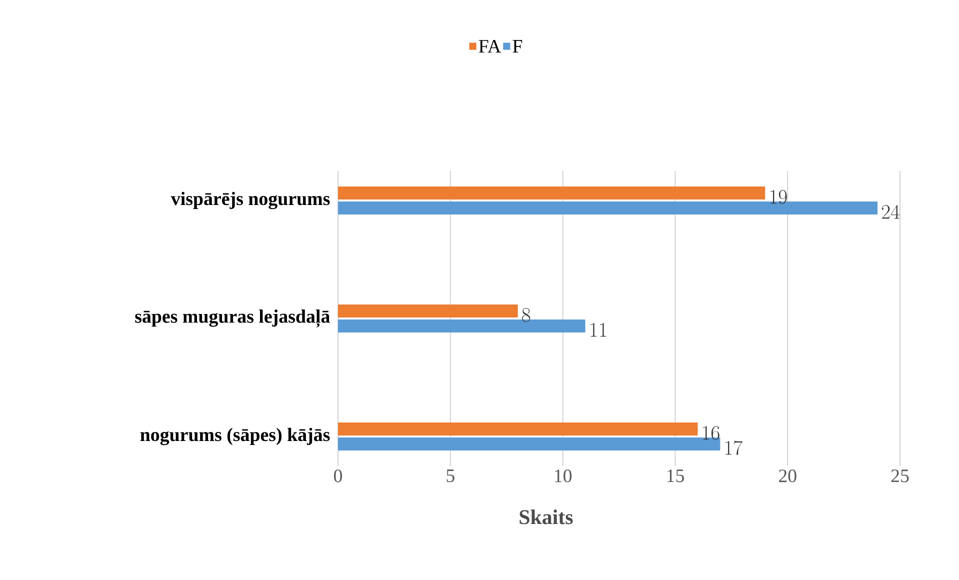 The image size is (959, 580). What do you see at coordinates (900, 476) in the screenshot?
I see `x-tick-label: 25` at bounding box center [900, 476].